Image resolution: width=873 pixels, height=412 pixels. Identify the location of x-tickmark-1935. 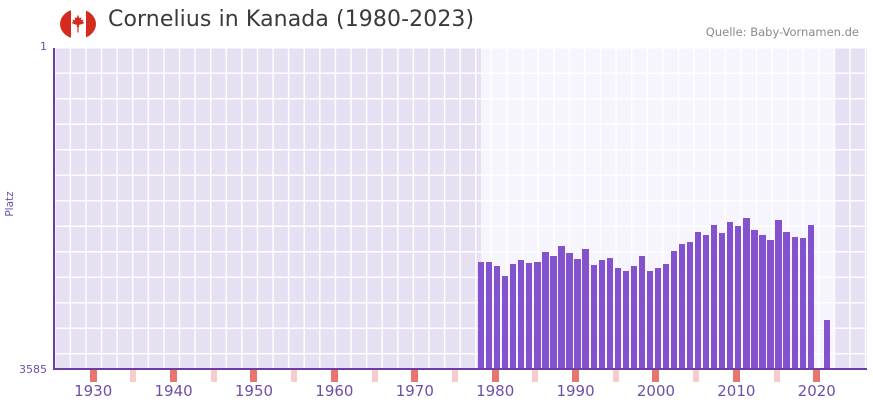
(133, 376).